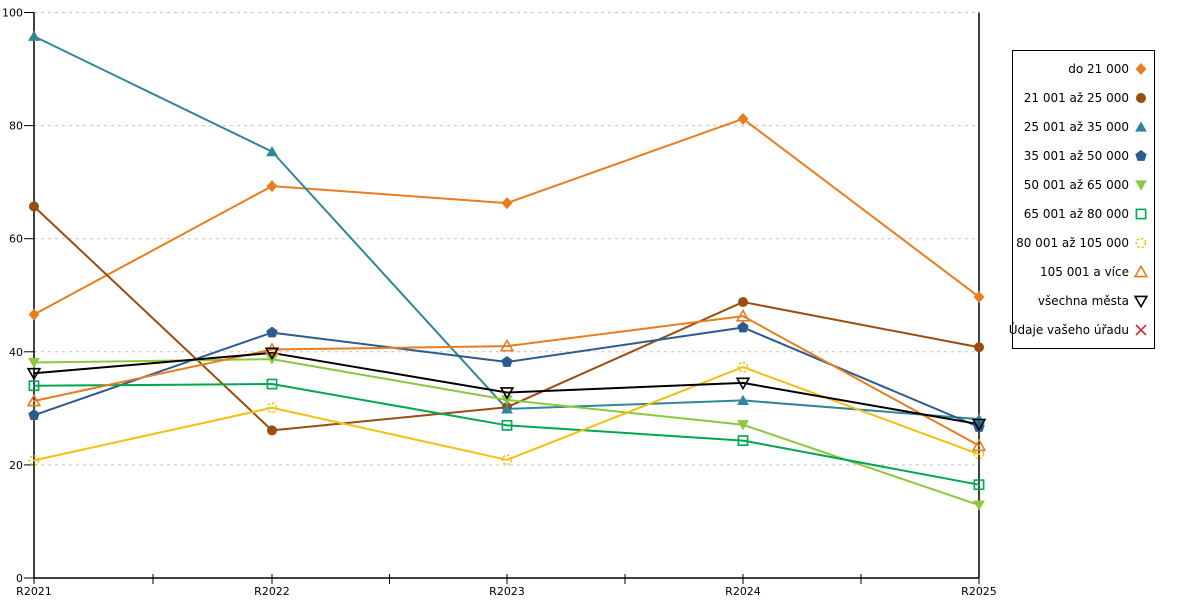 Image resolution: width=1200 pixels, height=600 pixels. What do you see at coordinates (743, 591) in the screenshot?
I see `svg-text: R2024` at bounding box center [743, 591].